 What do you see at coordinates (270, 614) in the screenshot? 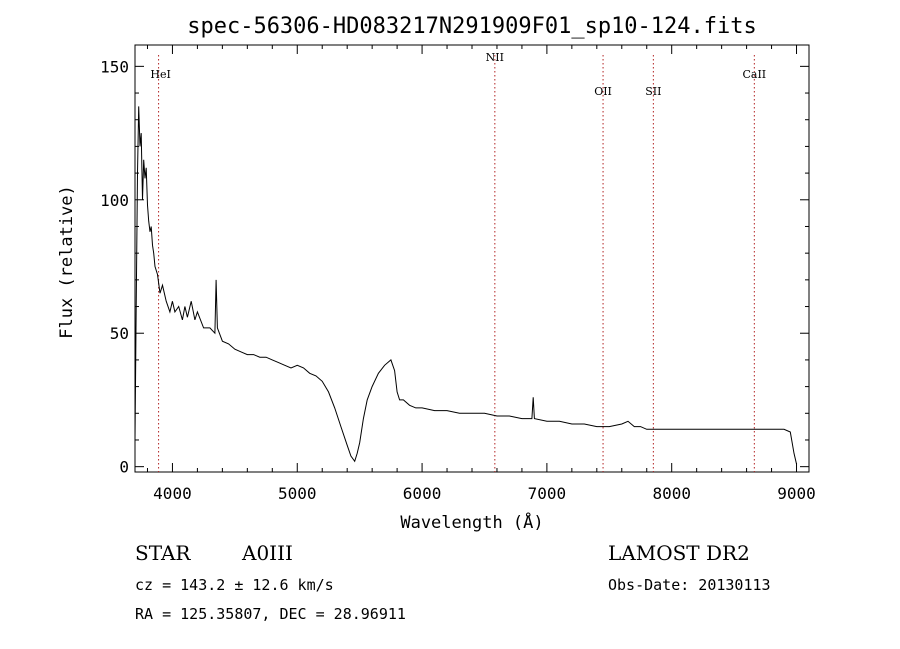
I see `coordinates: RA = 125.35807, DEC = 28.96911` at bounding box center [270, 614].